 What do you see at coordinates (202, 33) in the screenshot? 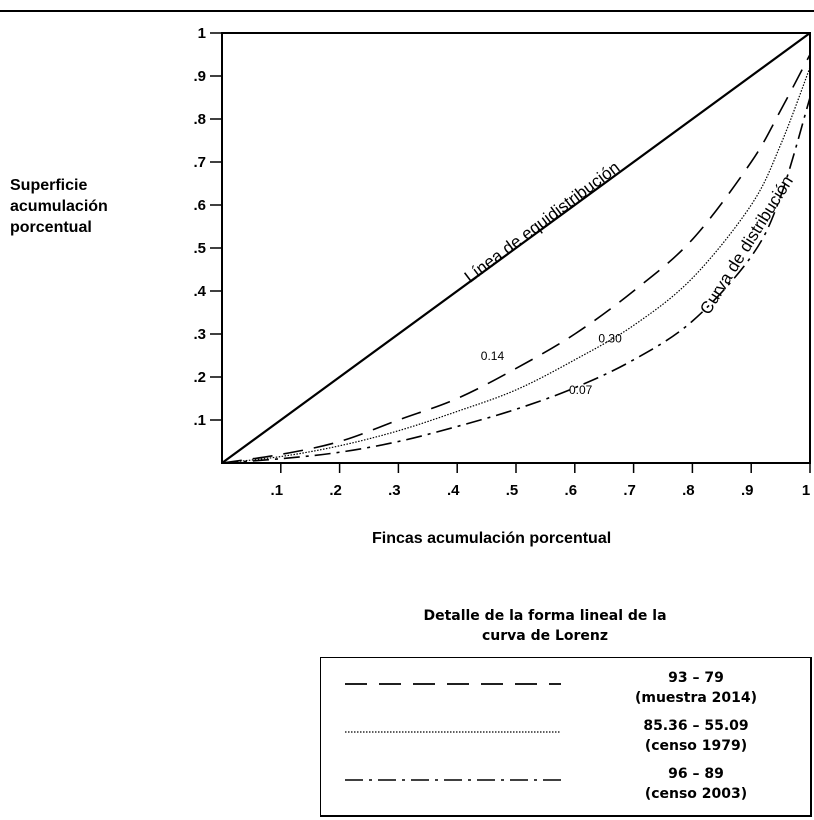
I see `y-tick-label: 1` at bounding box center [202, 33].